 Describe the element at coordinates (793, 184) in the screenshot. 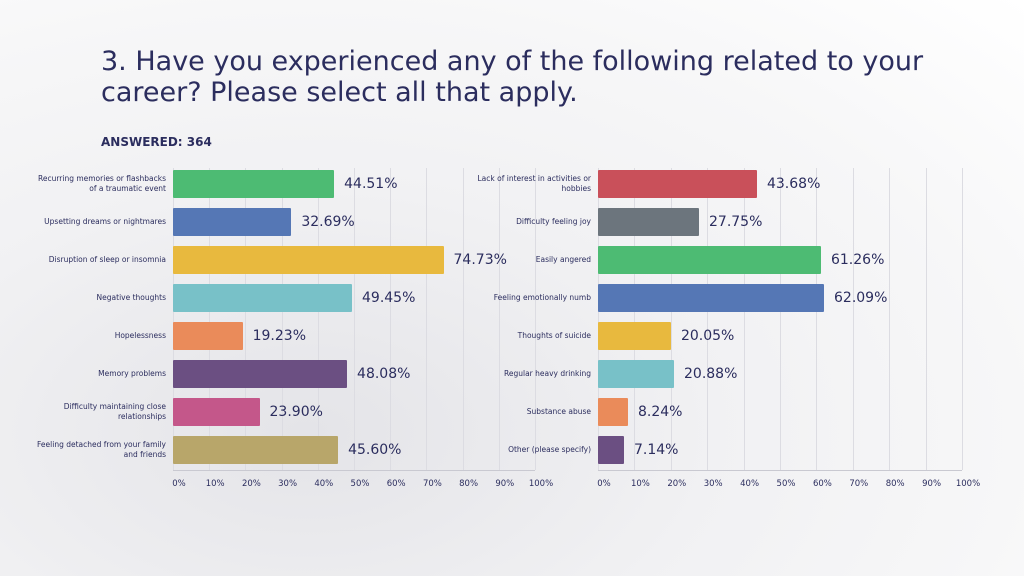

I see `value-label: 43.68%` at that location.